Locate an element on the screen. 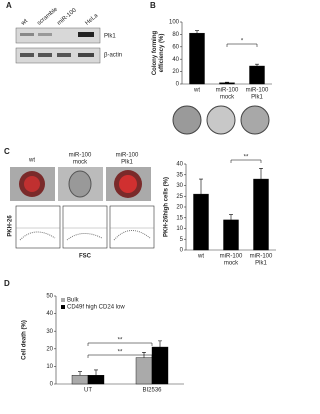  panel-label: D is located at coordinates (7, 283).